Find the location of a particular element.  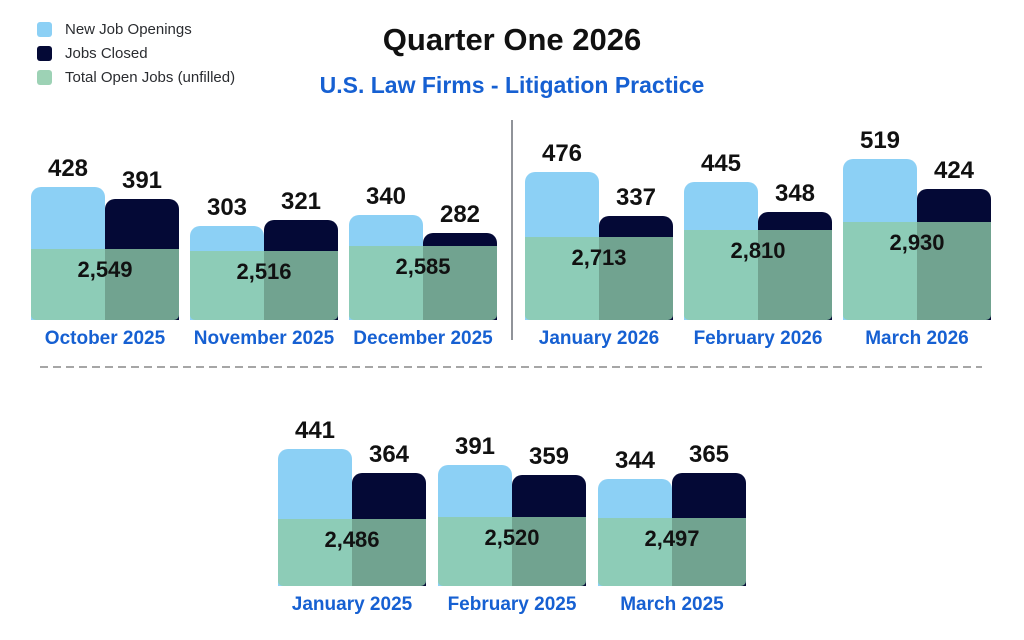

month-label: October 2025 is located at coordinates (105, 338).